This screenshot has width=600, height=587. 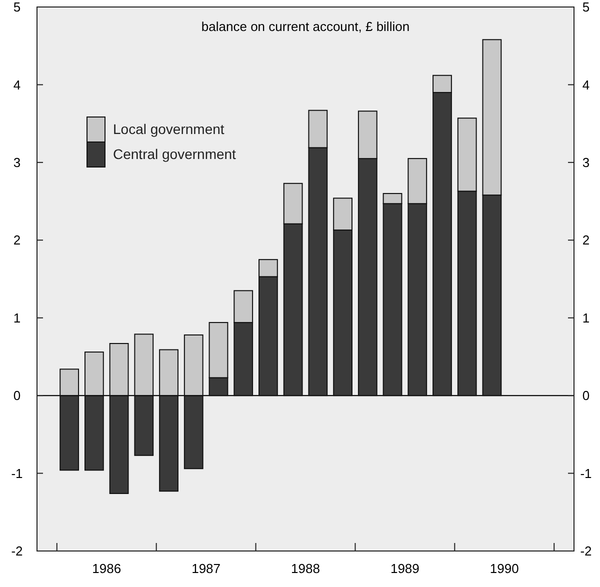 I want to click on x-tick-label: 1989, so click(x=405, y=568).